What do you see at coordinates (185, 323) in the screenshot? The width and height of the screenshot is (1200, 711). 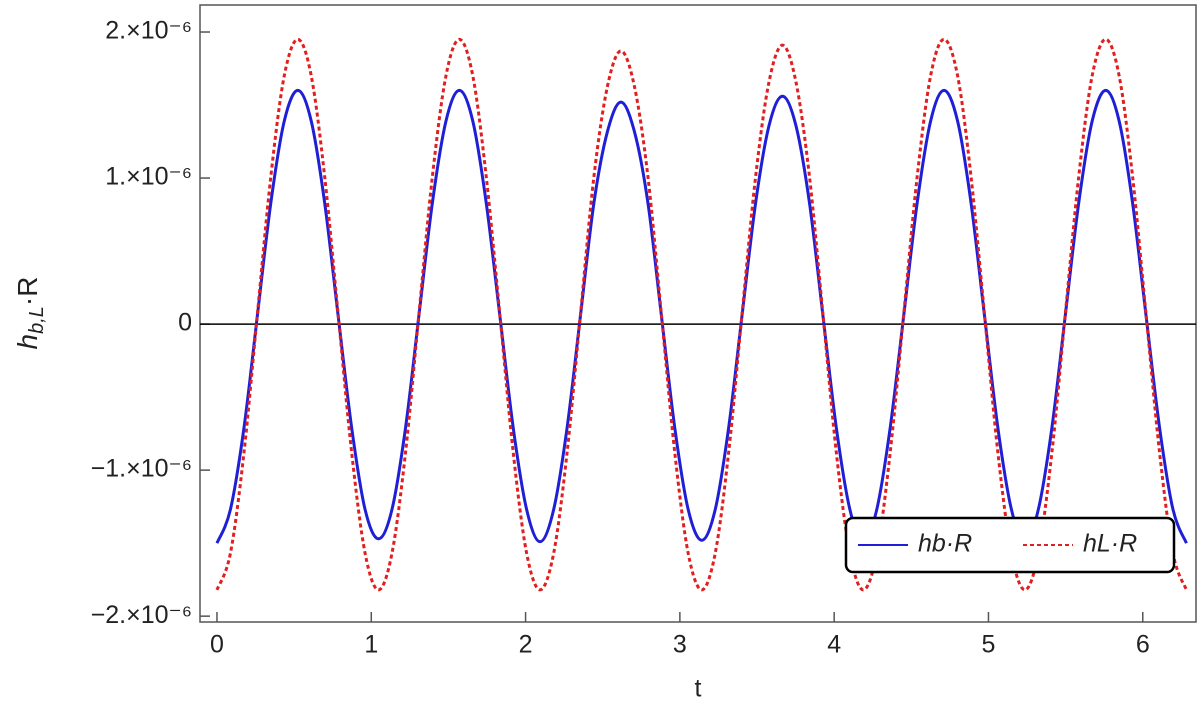 I see `y-tick-label: 0` at bounding box center [185, 323].